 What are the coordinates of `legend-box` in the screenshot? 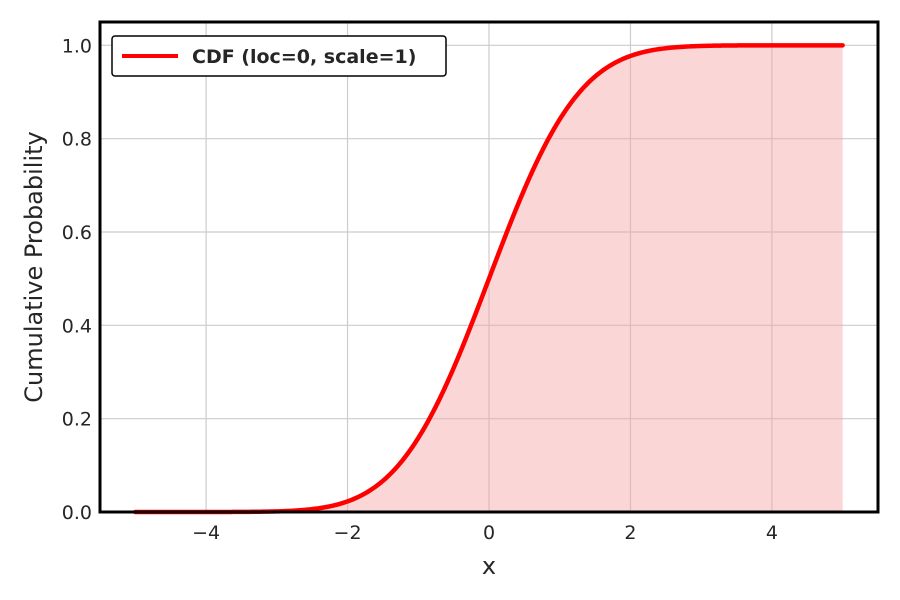 It's located at (279, 56).